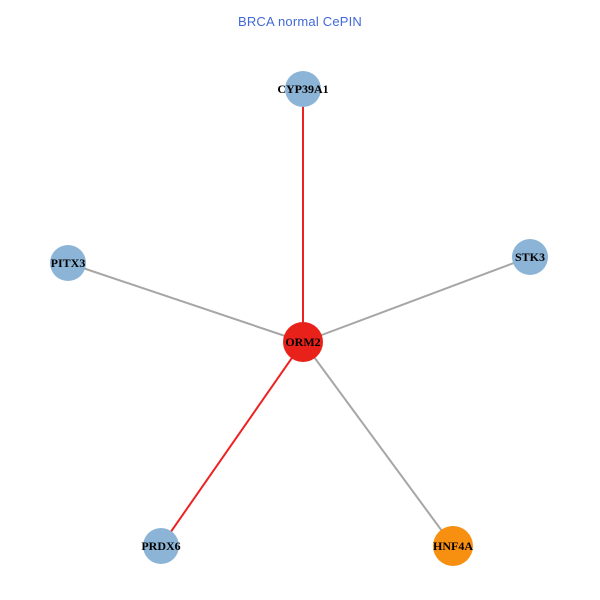  I want to click on graph-node-cyp39a1, so click(303, 89).